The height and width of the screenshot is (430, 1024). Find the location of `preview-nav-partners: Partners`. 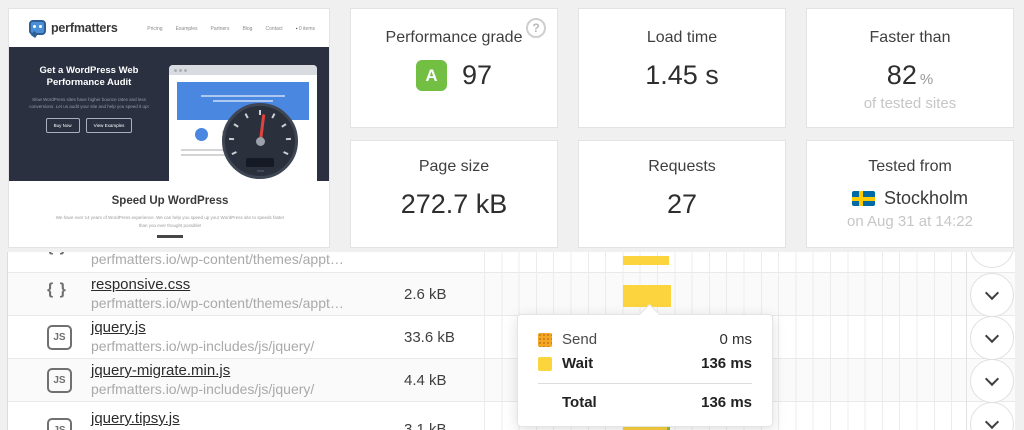

preview-nav-partners: Partners is located at coordinates (220, 29).